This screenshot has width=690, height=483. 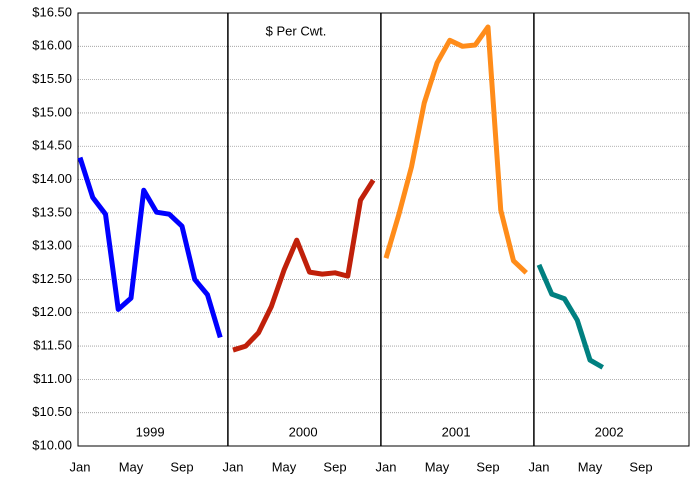 I want to click on y-tick-label: $12.50, so click(x=52, y=278).